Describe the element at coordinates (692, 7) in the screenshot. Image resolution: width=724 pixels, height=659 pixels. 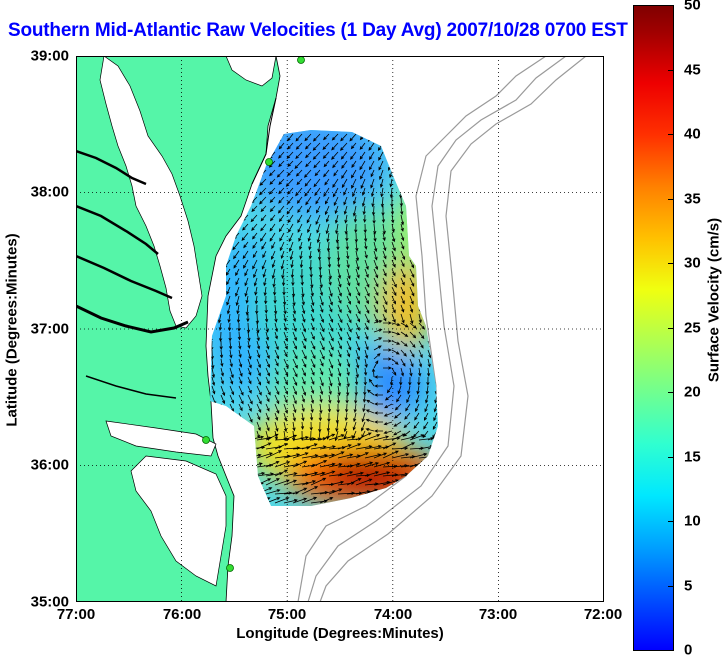
I see `colorbar-tick-label: 50` at that location.